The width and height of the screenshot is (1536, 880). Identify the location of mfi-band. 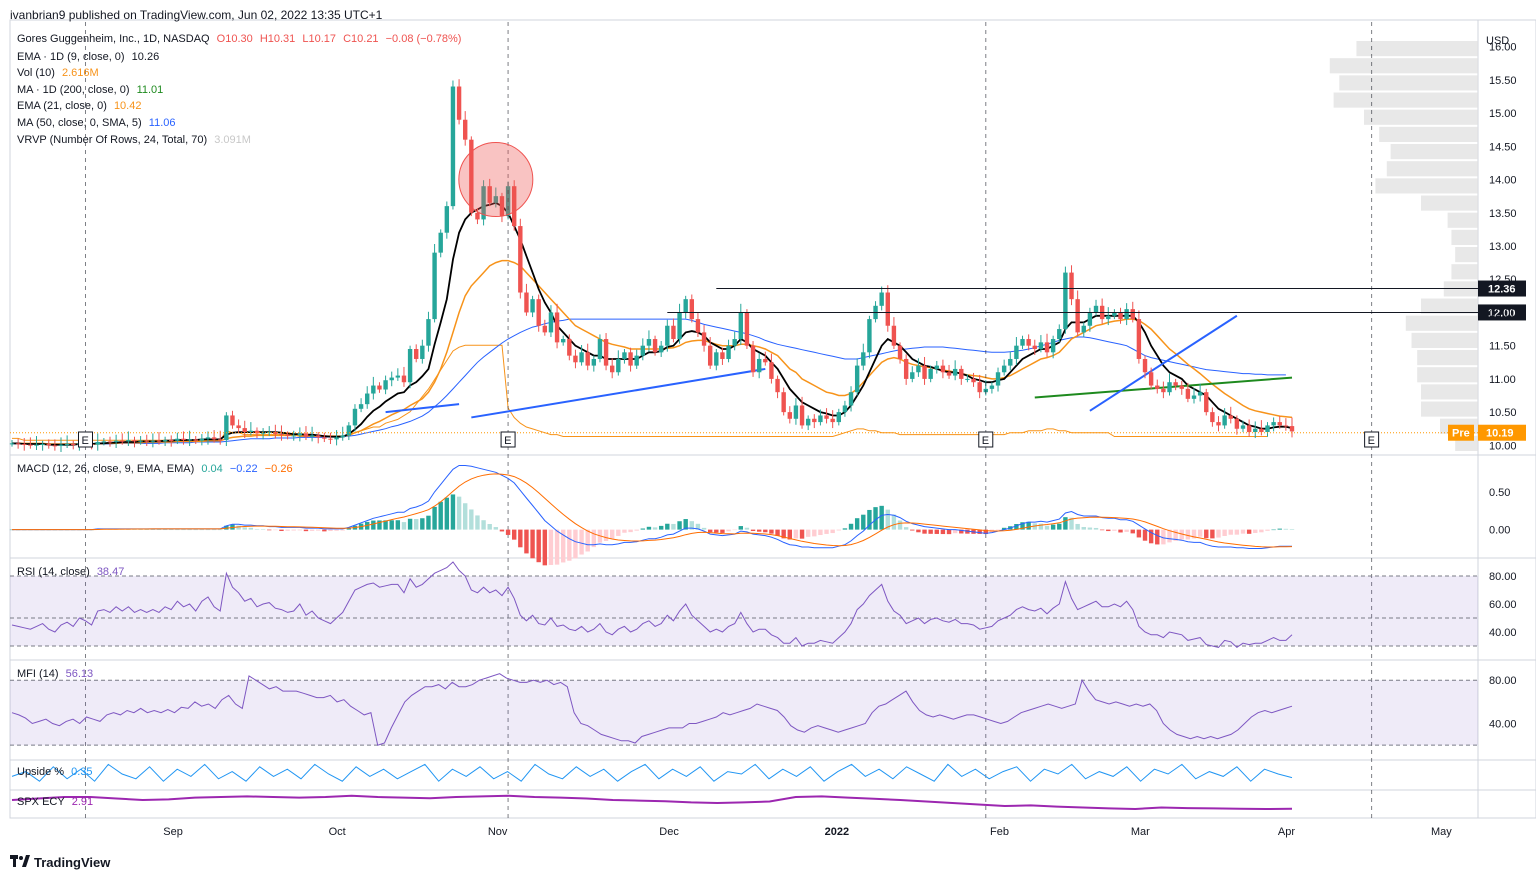
(744, 713).